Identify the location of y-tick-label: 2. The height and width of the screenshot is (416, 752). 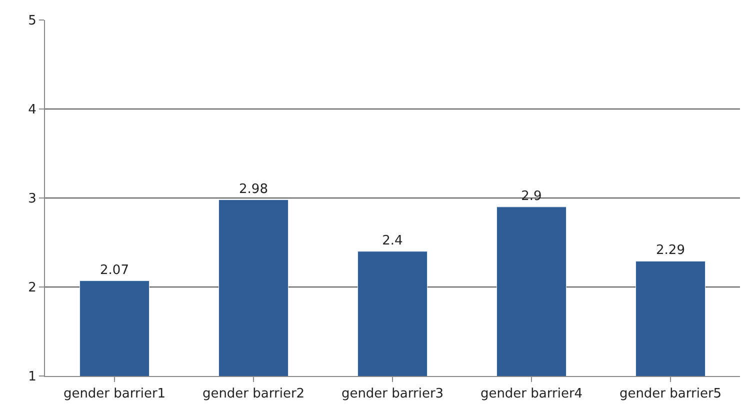
(32, 288).